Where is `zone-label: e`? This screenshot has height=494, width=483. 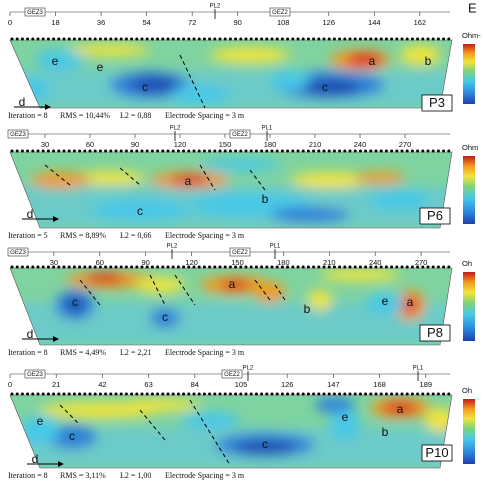
zone-label: e is located at coordinates (385, 301).